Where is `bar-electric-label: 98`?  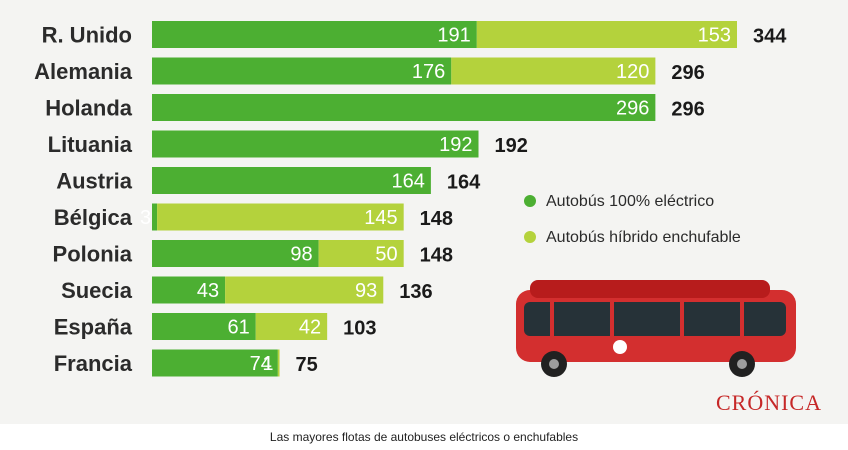
bar-electric-label: 98 is located at coordinates (301, 255).